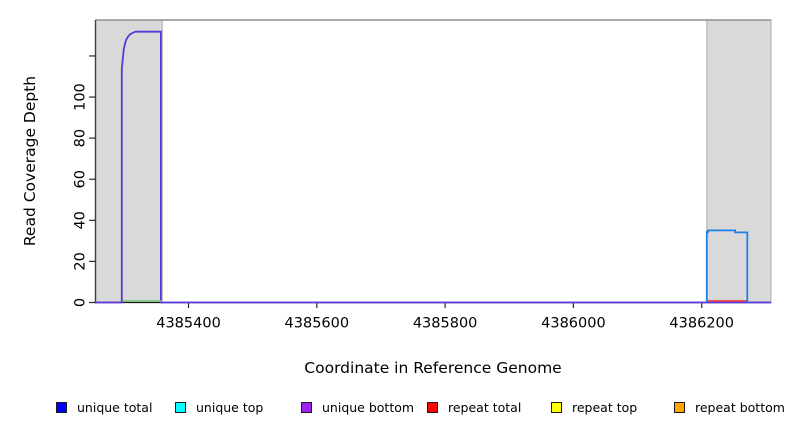  What do you see at coordinates (727, 266) in the screenshot?
I see `series-unique-total-peak` at bounding box center [727, 266].